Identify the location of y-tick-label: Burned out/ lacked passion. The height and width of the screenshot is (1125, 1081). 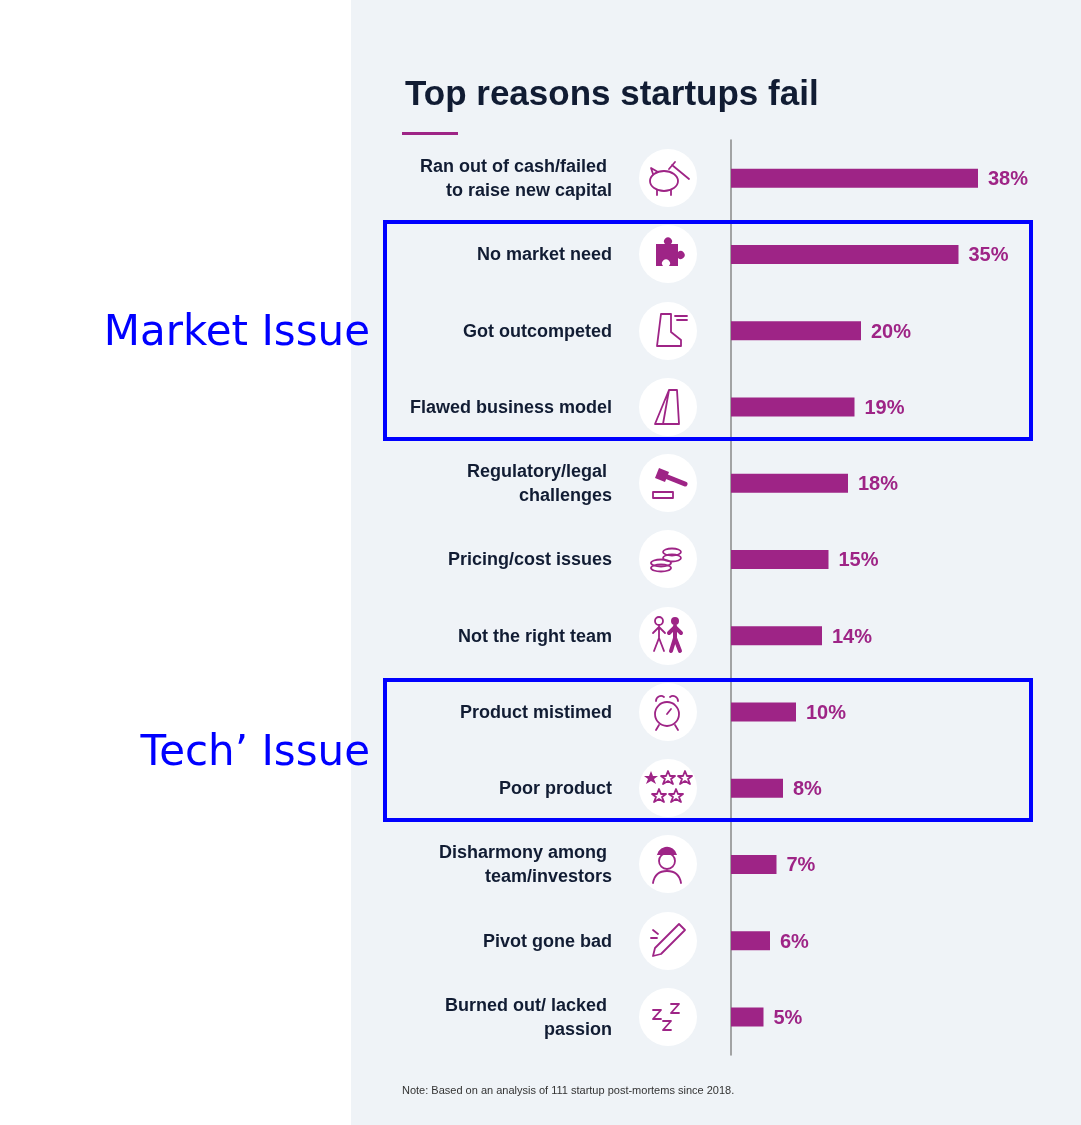
(528, 1016).